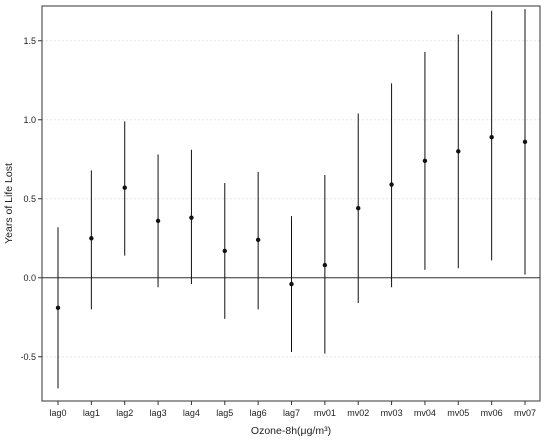 Image resolution: width=550 pixels, height=447 pixels. I want to click on point-estimate-mv01, so click(325, 265).